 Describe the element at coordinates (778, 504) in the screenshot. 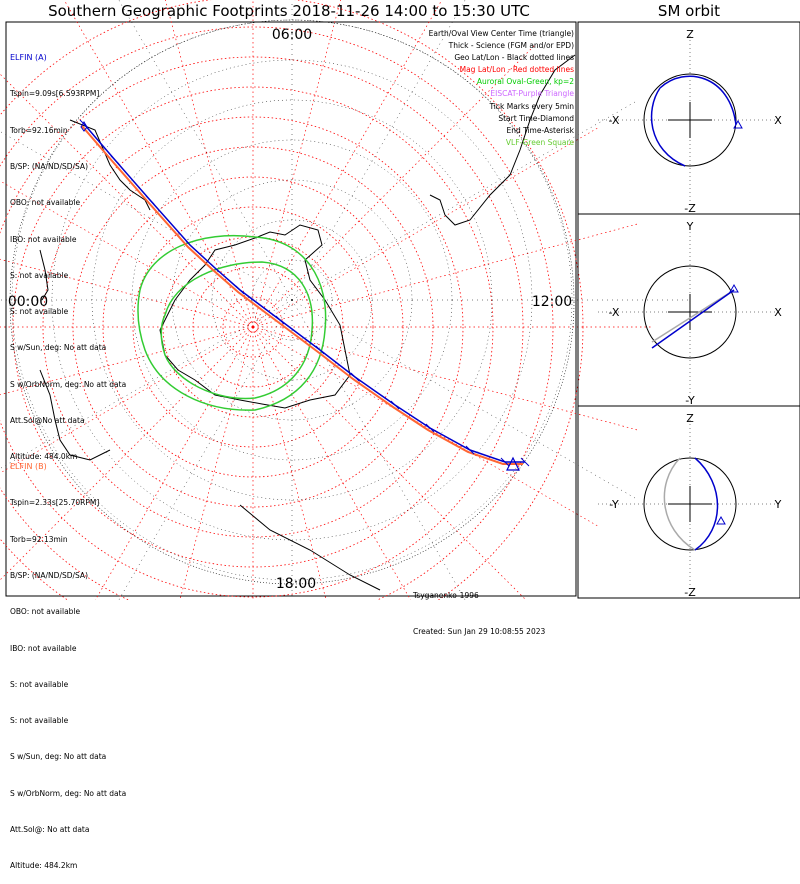

I see `sm-axis-label-right: Y` at that location.